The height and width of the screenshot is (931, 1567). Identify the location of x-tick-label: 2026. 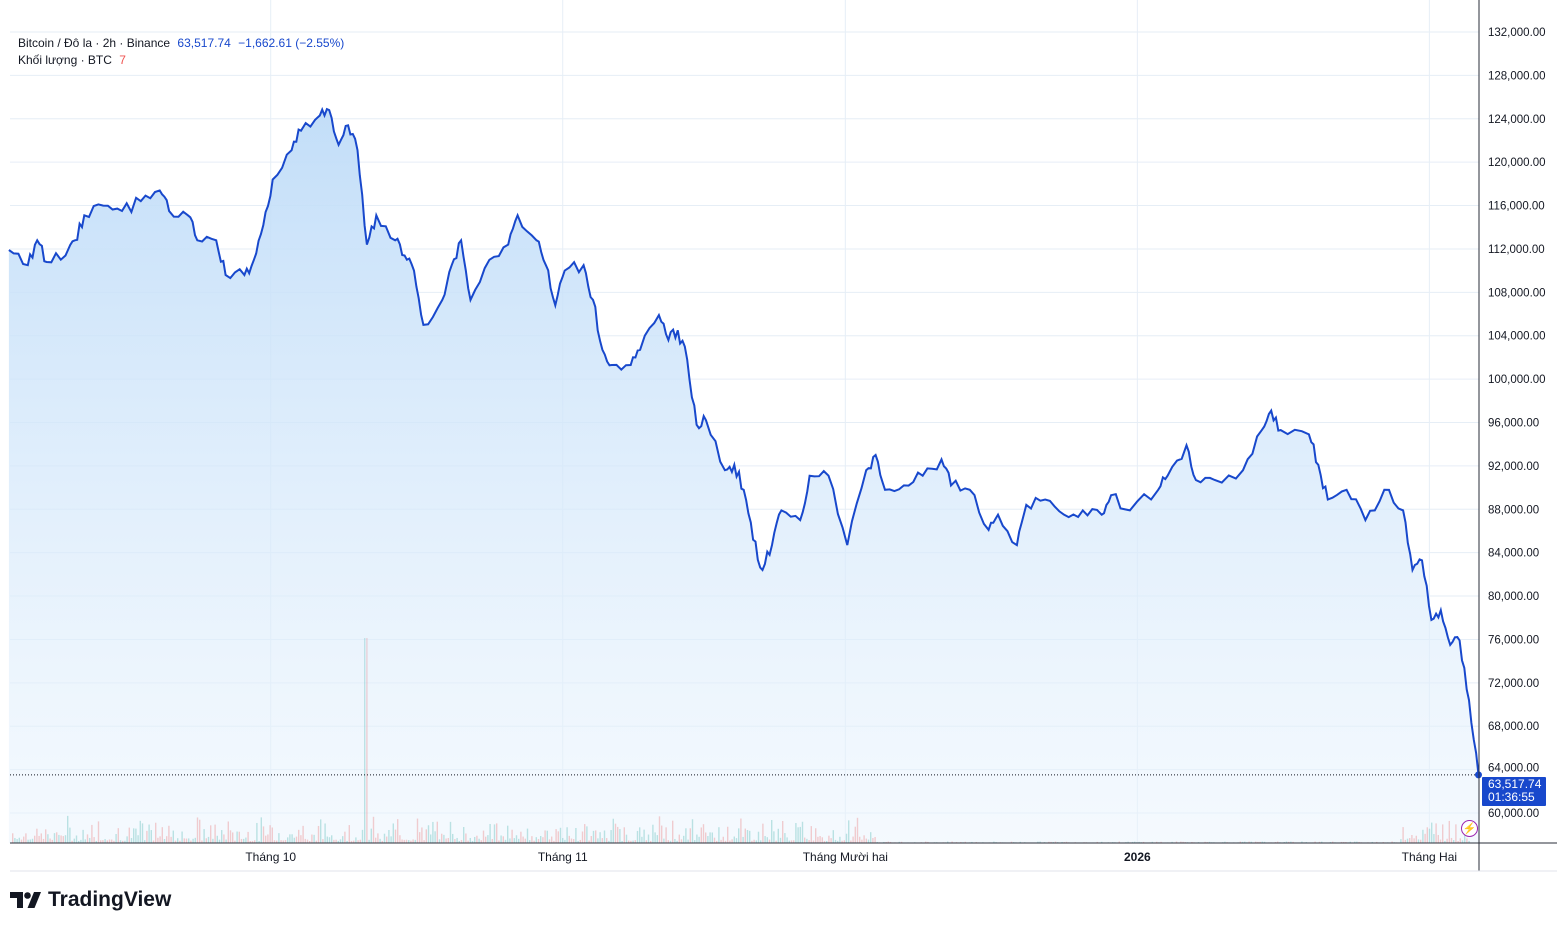
(1137, 857).